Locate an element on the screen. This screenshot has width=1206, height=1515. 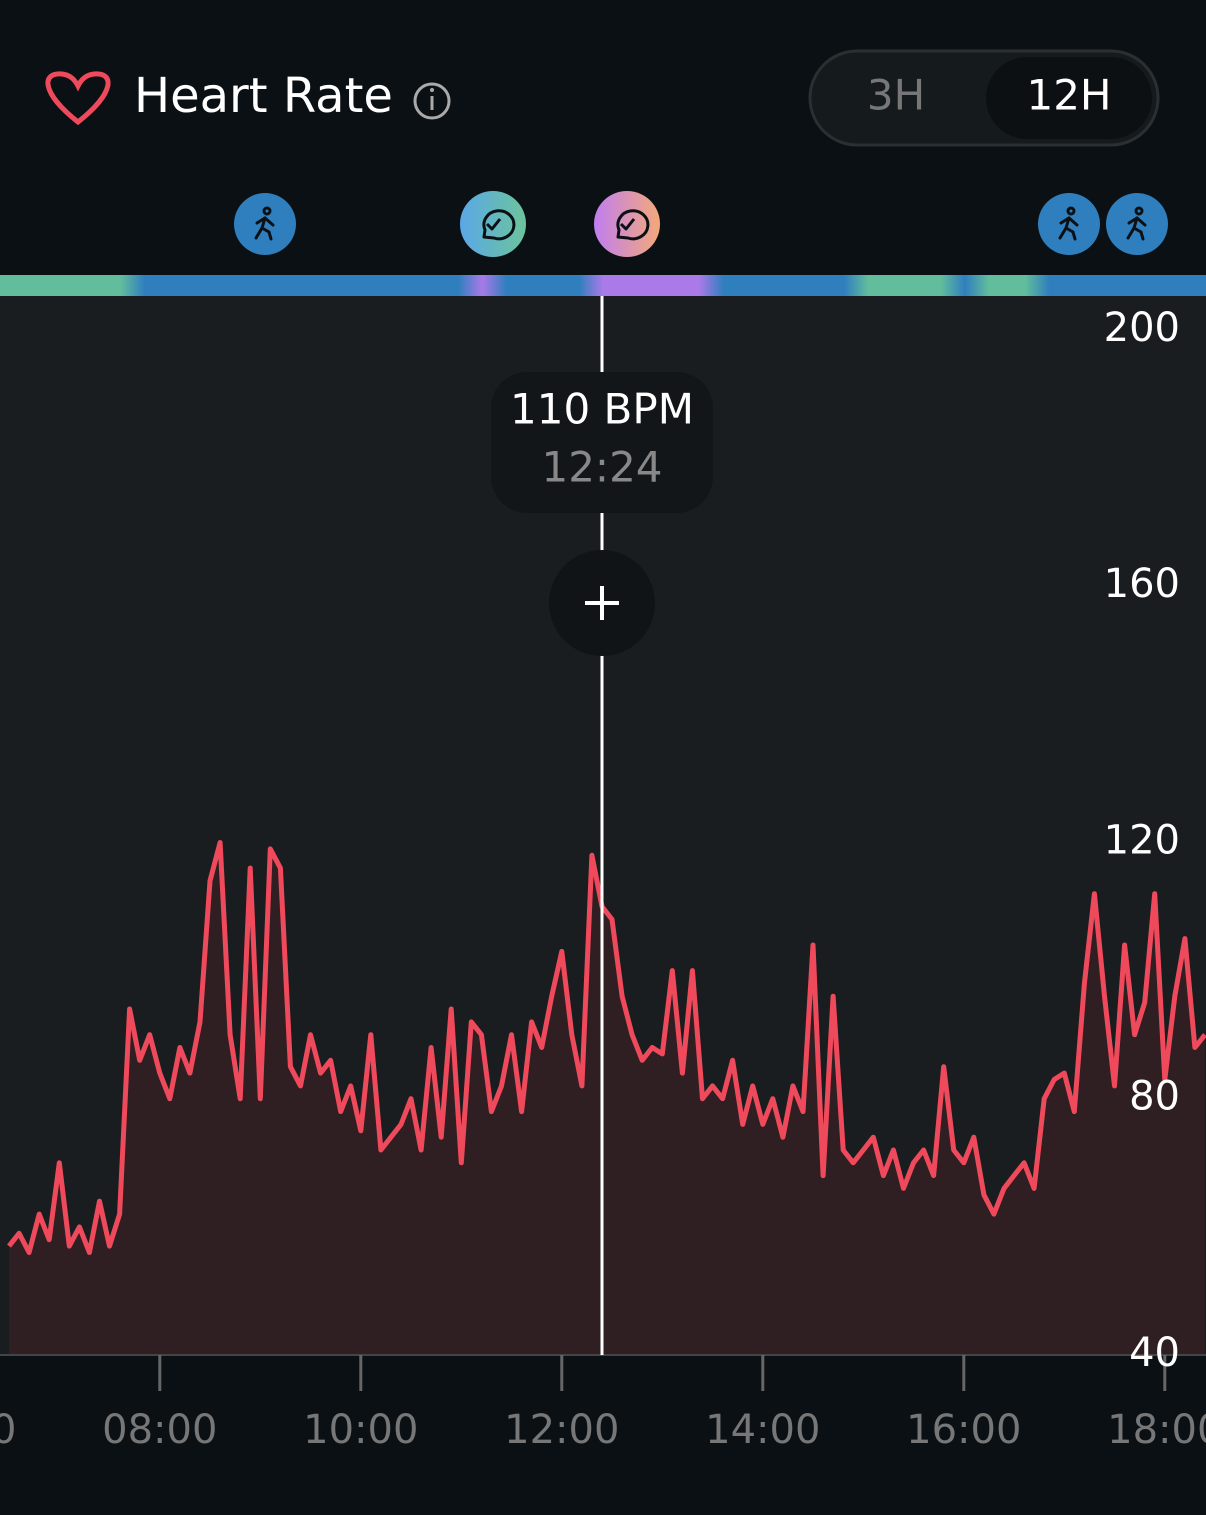
x-tick-label: 08:00 is located at coordinates (159, 1430).